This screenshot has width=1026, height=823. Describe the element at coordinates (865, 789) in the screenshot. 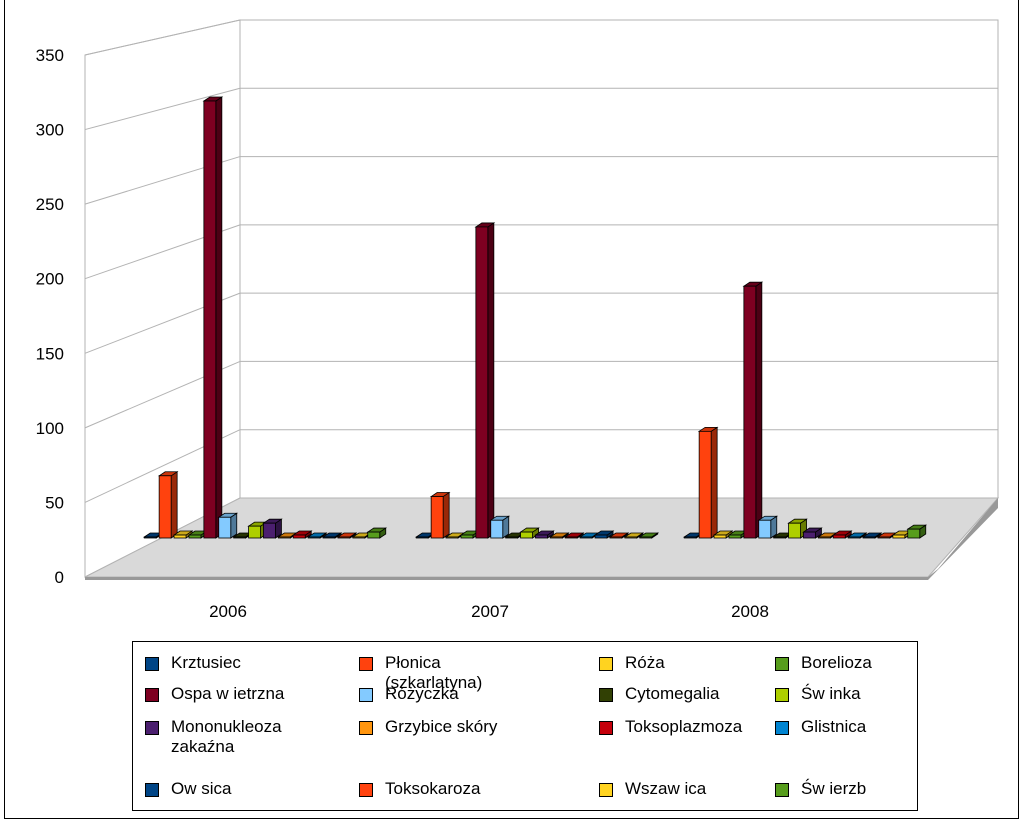

I see `legend-item: Św ierzb` at that location.